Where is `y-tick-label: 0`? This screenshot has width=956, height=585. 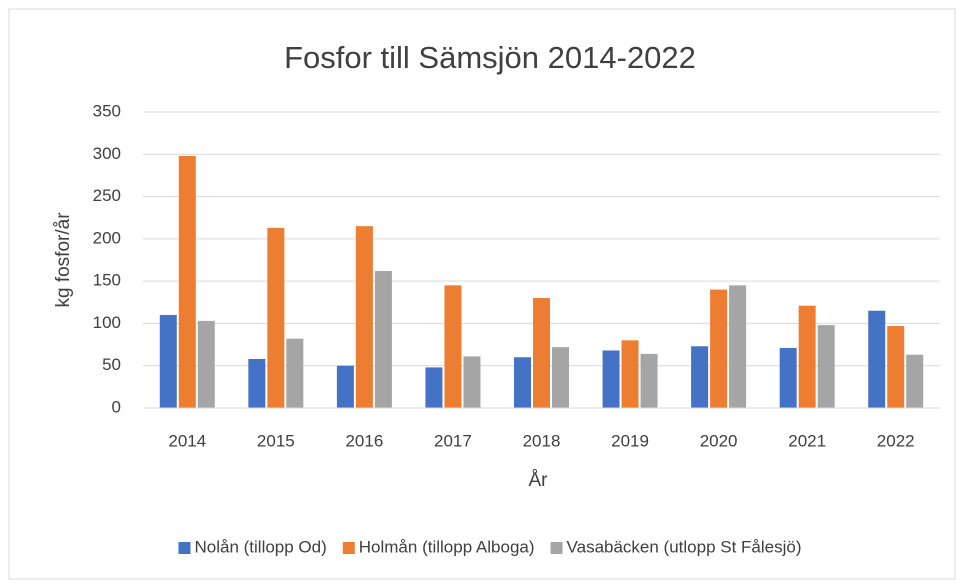
y-tick-label: 0 is located at coordinates (116, 406).